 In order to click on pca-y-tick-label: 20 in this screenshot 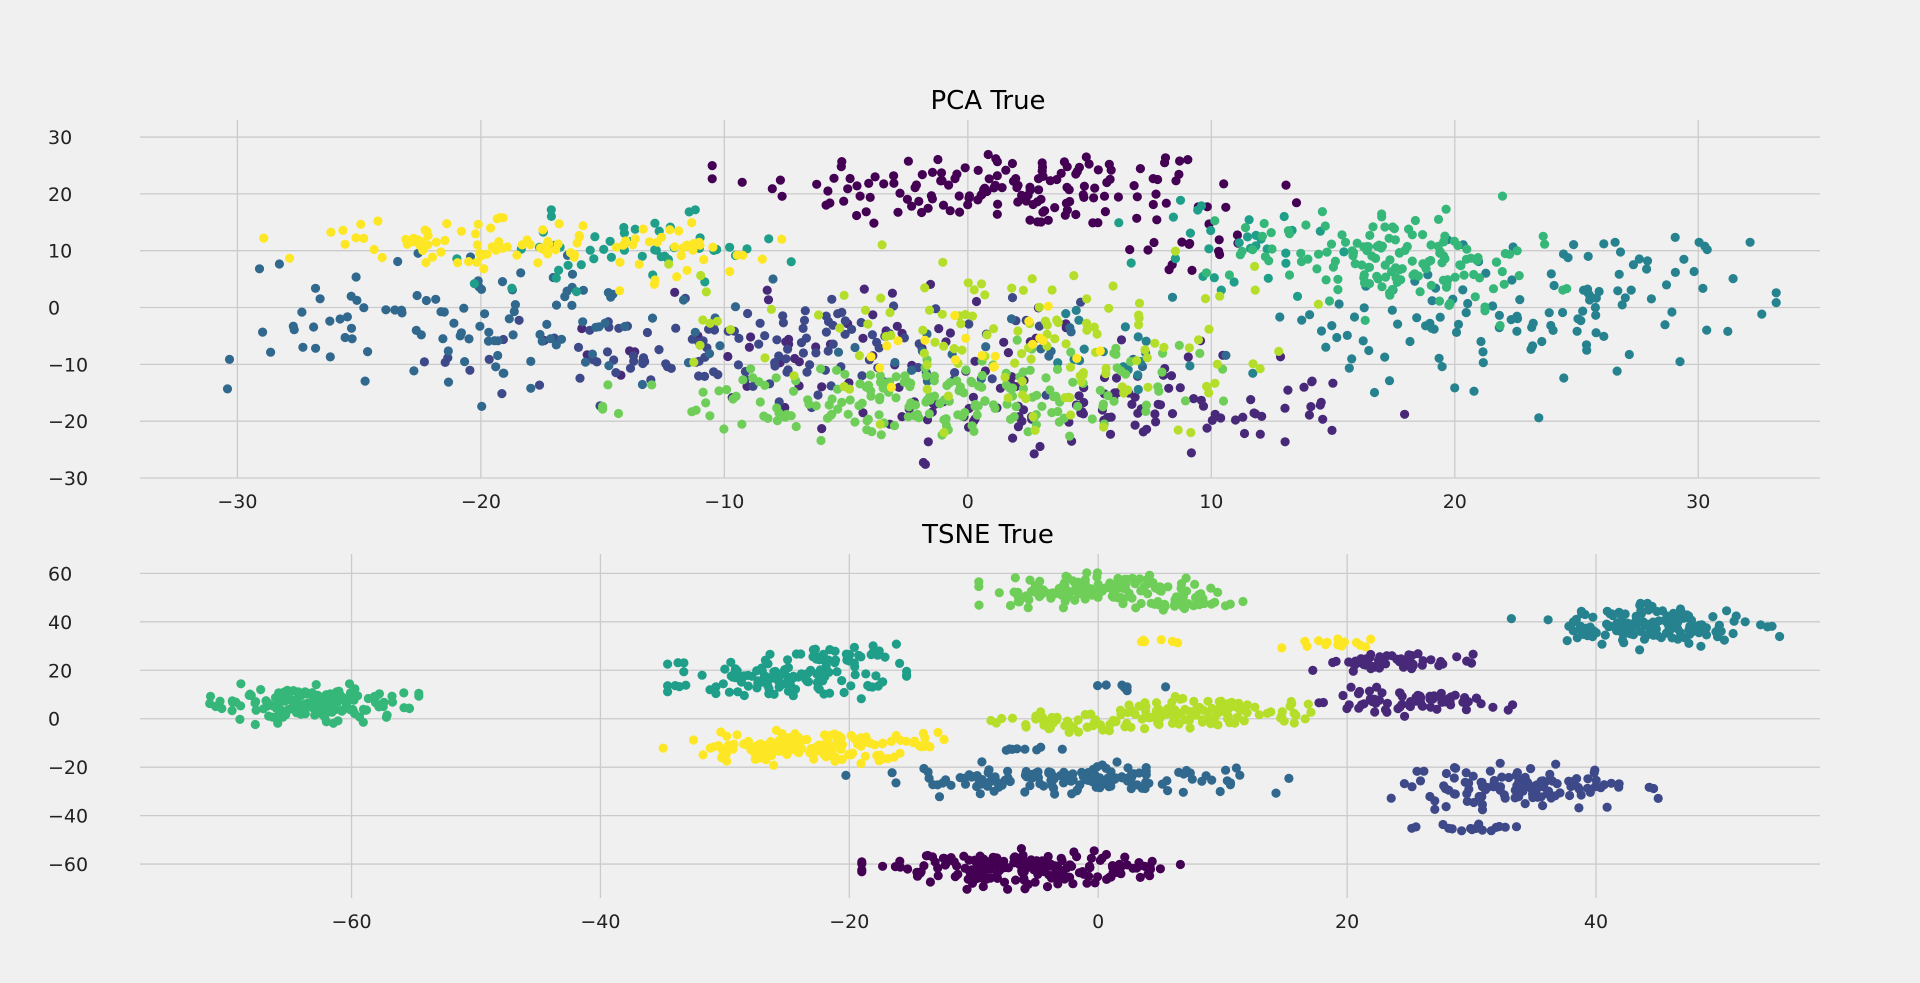, I will do `click(60, 195)`.